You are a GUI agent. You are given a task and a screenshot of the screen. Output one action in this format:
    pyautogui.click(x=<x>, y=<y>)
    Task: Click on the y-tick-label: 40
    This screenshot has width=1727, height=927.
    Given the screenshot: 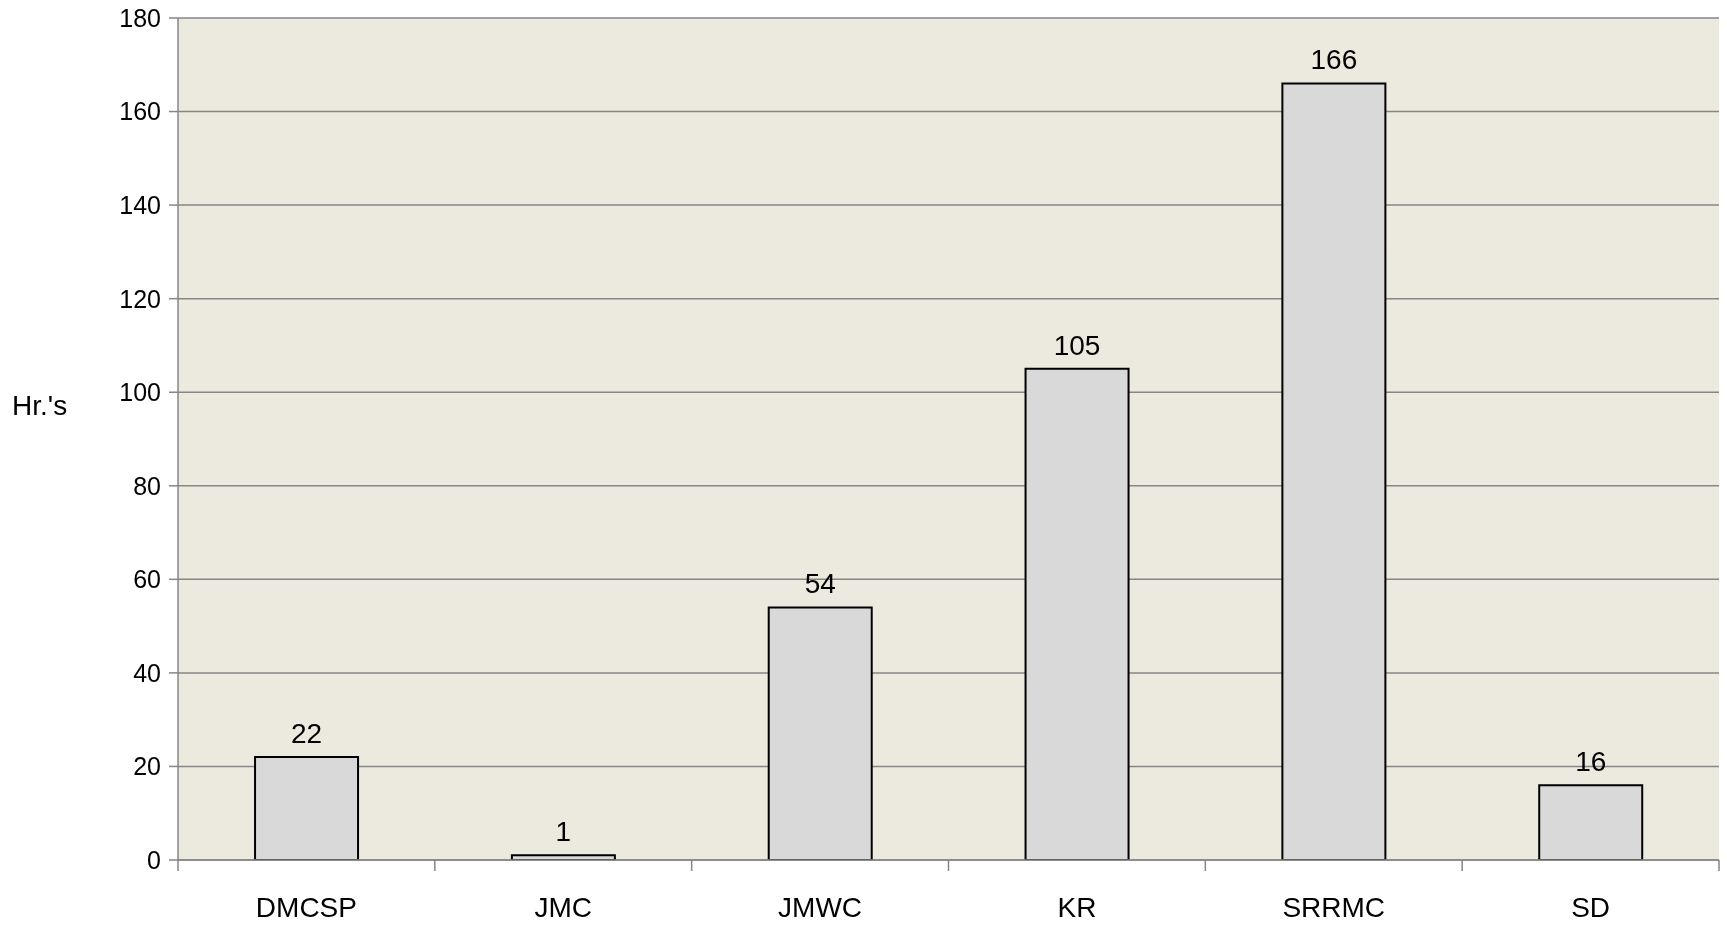 What is the action you would take?
    pyautogui.click(x=147, y=672)
    